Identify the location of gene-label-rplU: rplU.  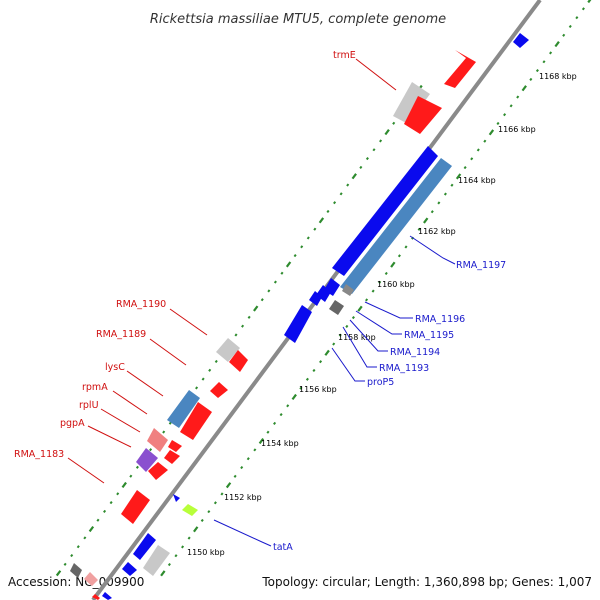
(89, 405).